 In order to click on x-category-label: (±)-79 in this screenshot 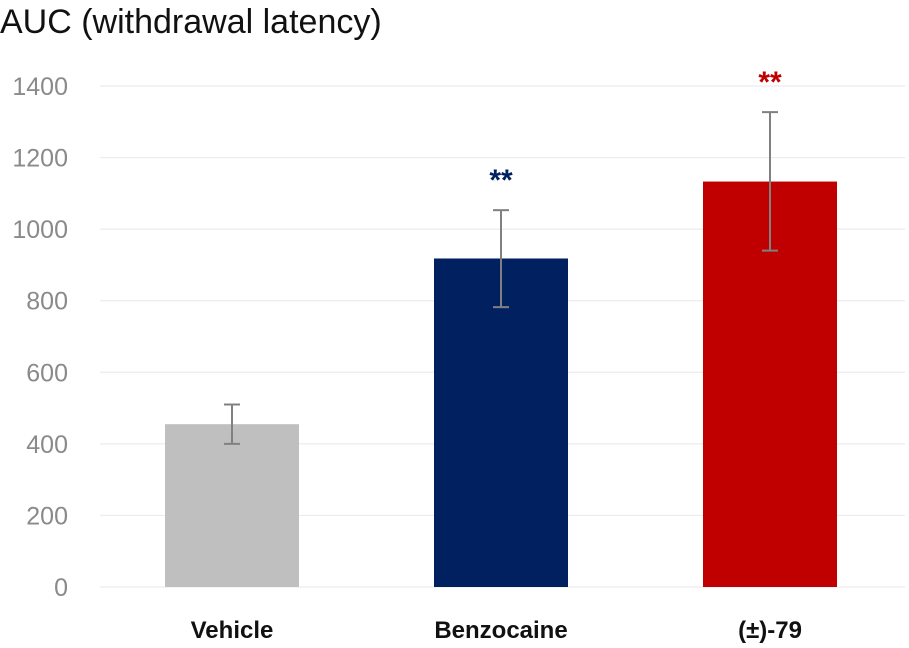, I will do `click(770, 630)`.